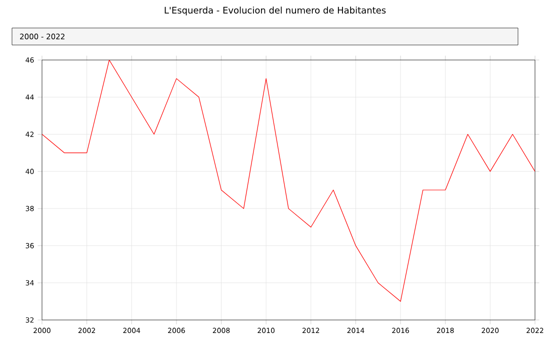 The width and height of the screenshot is (550, 350). I want to click on chart-title: L'Esquerda - Evolucion del numero de Habitantes, so click(275, 11).